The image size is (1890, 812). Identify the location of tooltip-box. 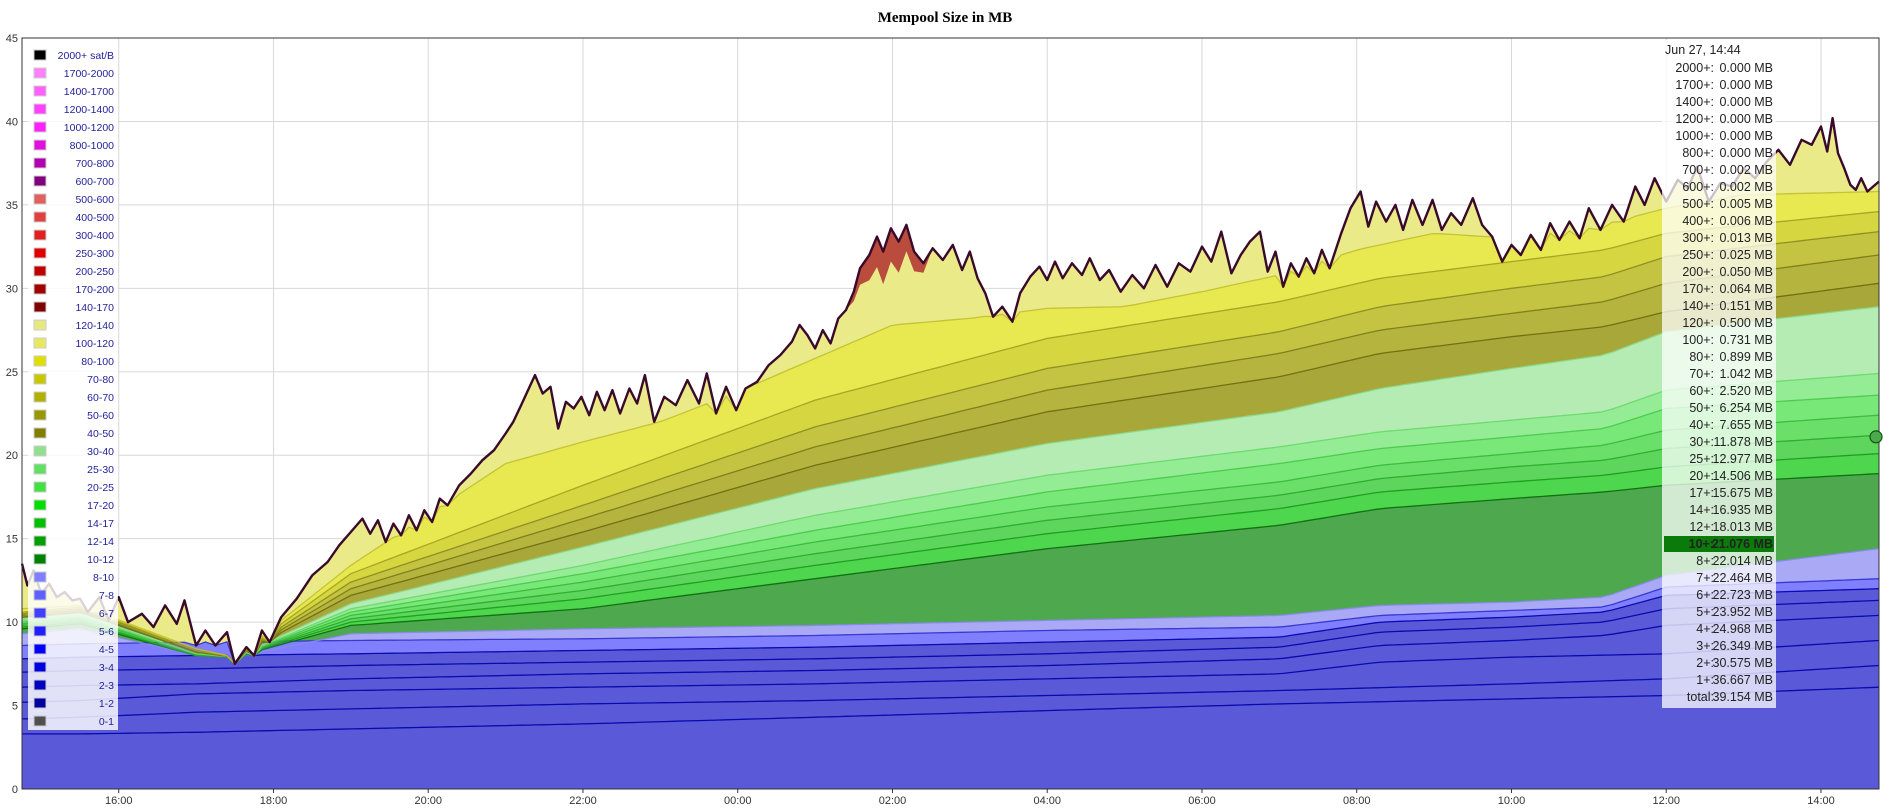
(1719, 374).